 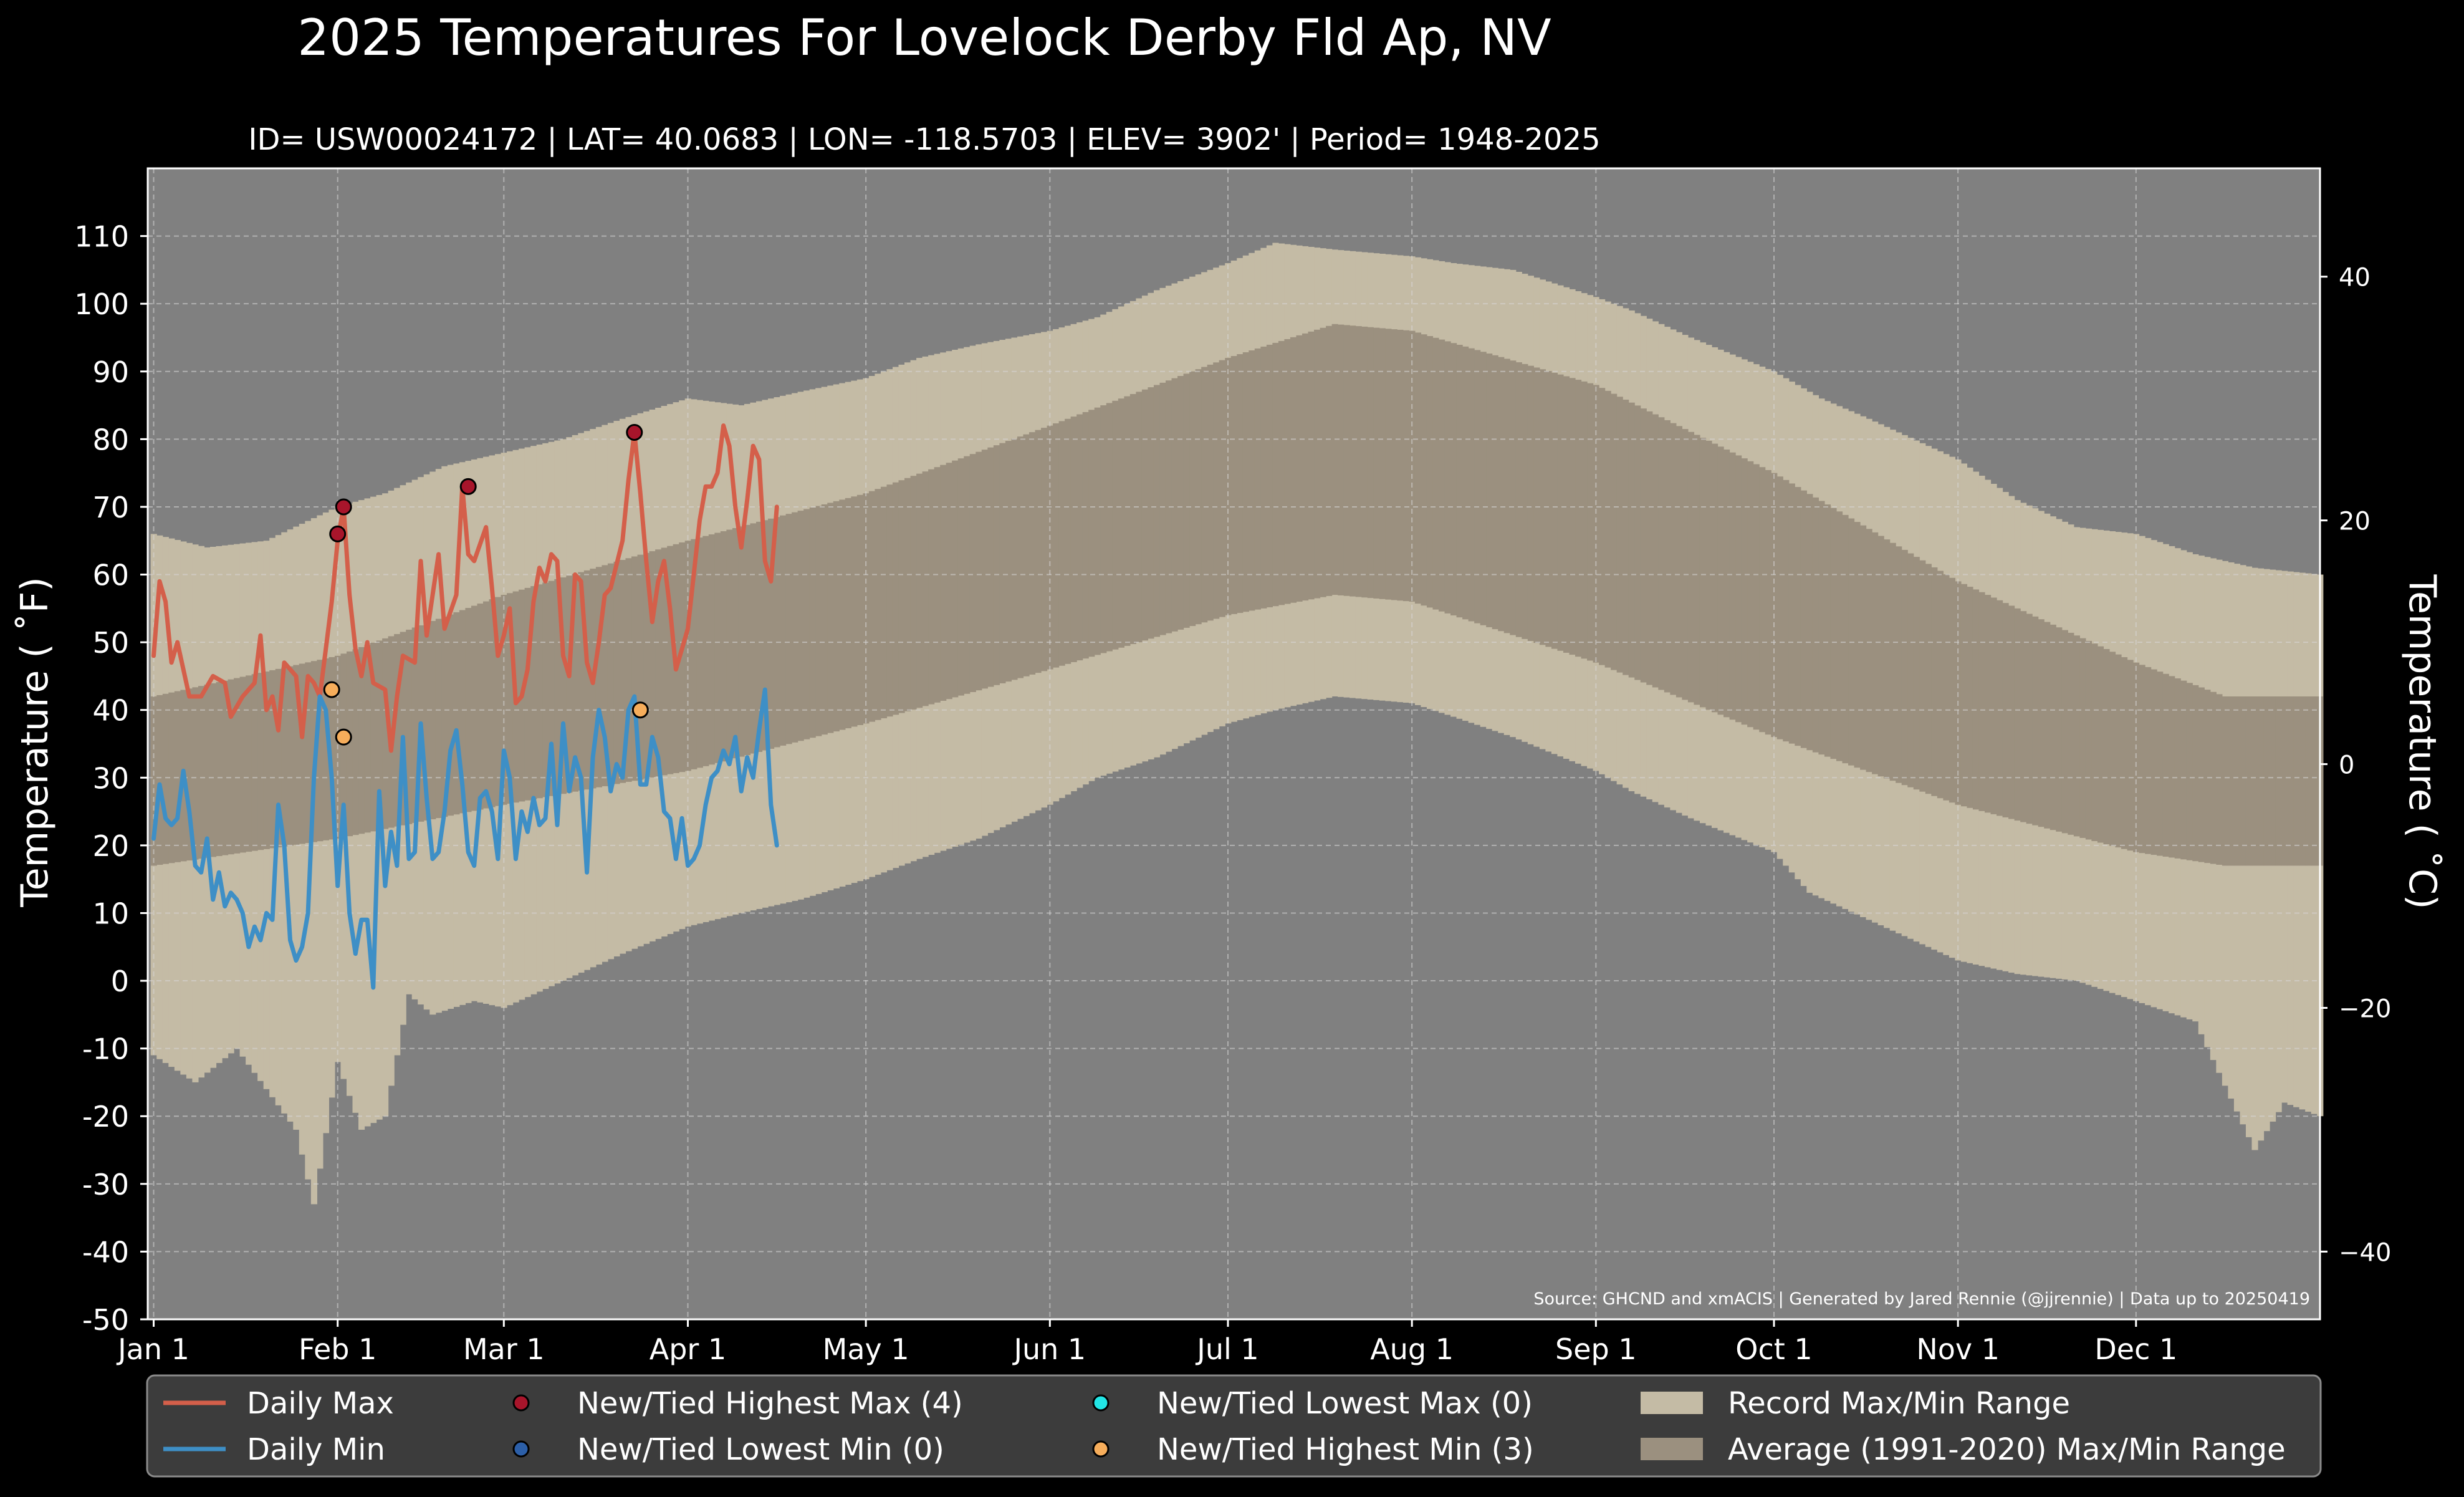 What do you see at coordinates (313, 861) in the screenshot?
I see `record-range-bar` at bounding box center [313, 861].